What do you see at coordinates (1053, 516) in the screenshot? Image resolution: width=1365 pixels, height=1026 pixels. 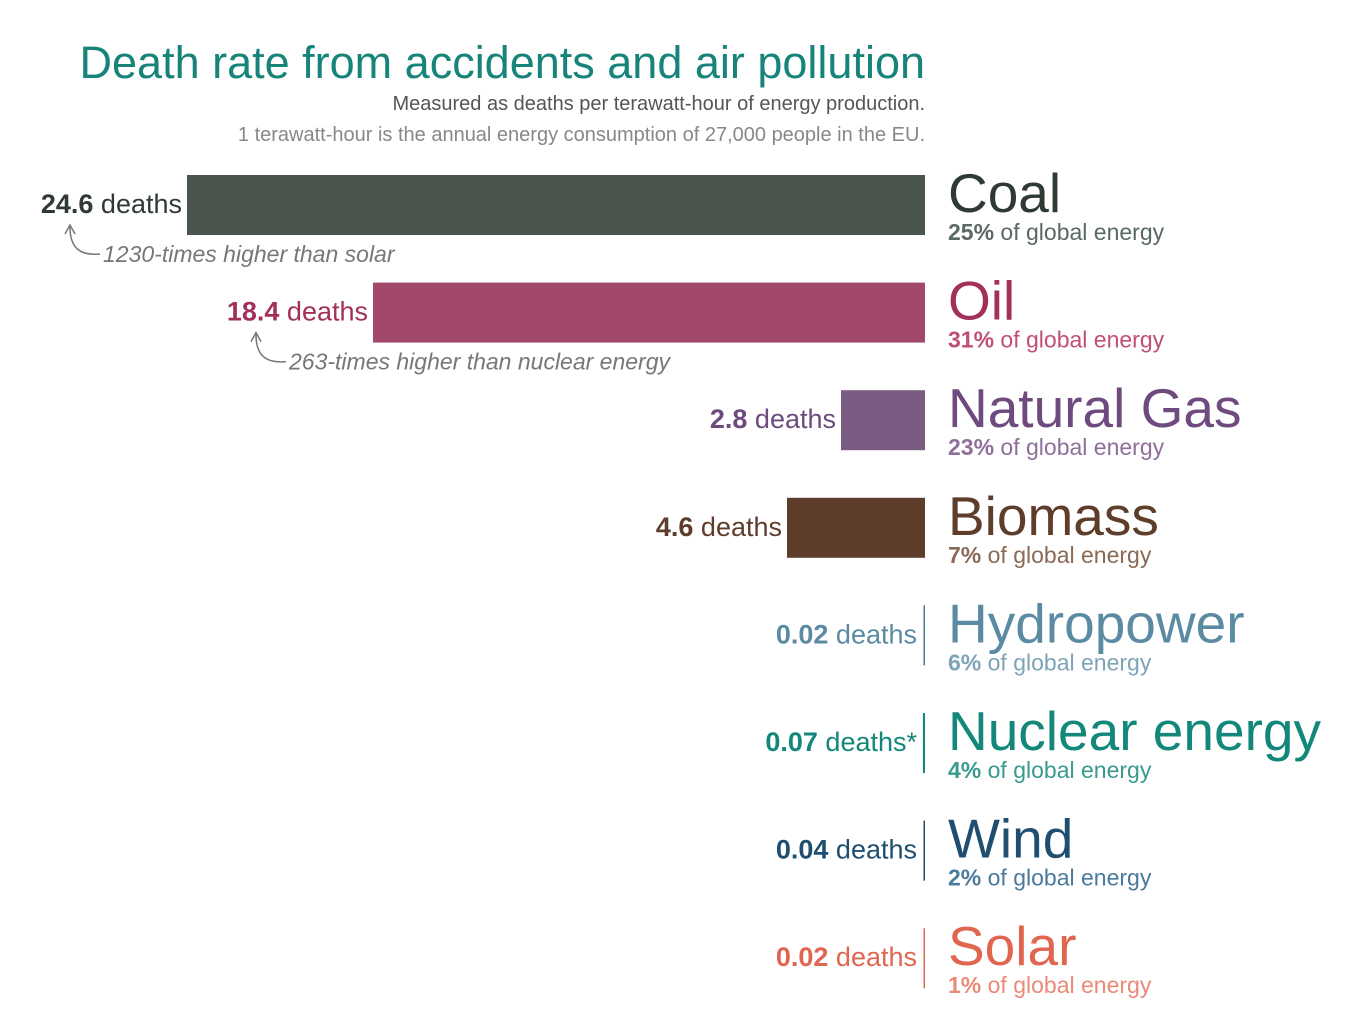 I see `category-label: Biomass` at bounding box center [1053, 516].